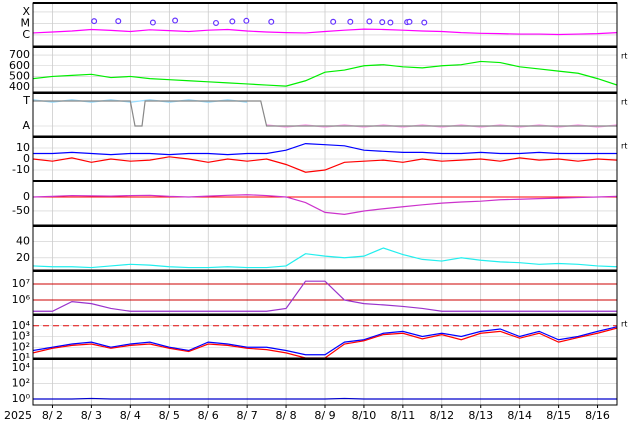  What do you see at coordinates (208, 415) in the screenshot?
I see `x-tick-label: 8/ 6` at bounding box center [208, 415].